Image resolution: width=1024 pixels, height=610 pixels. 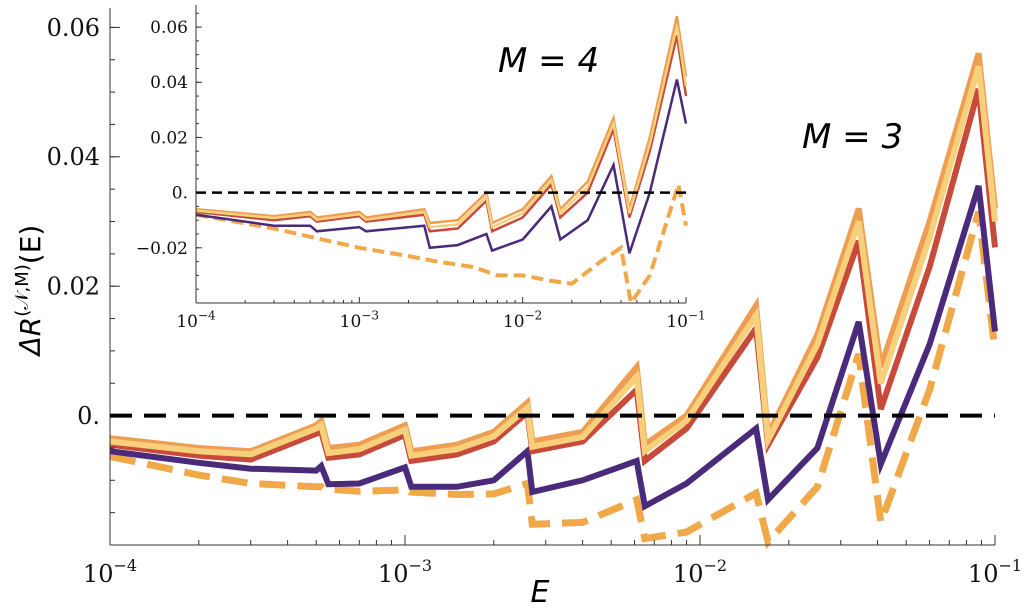 I want to click on inset-y-tick-label: 0., so click(x=180, y=194).